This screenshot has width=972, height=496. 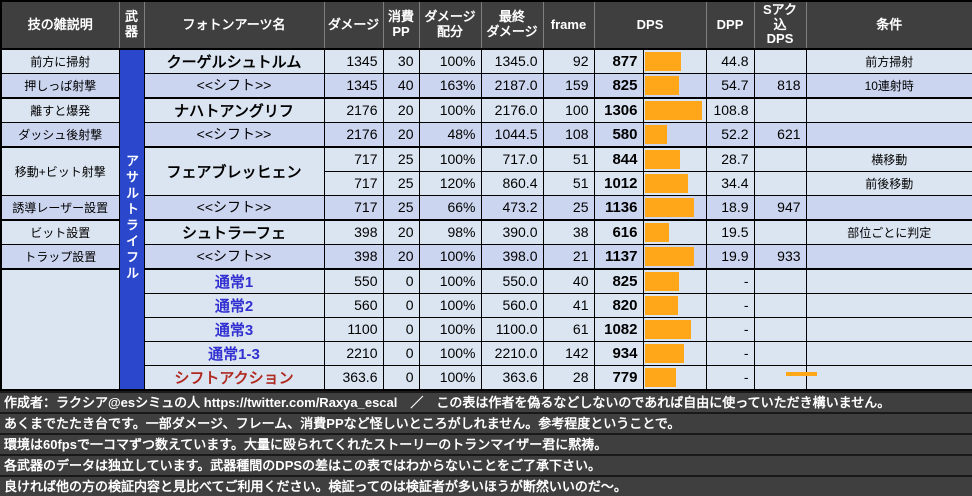 I want to click on cell-condition: 10連射時, so click(x=888, y=85).